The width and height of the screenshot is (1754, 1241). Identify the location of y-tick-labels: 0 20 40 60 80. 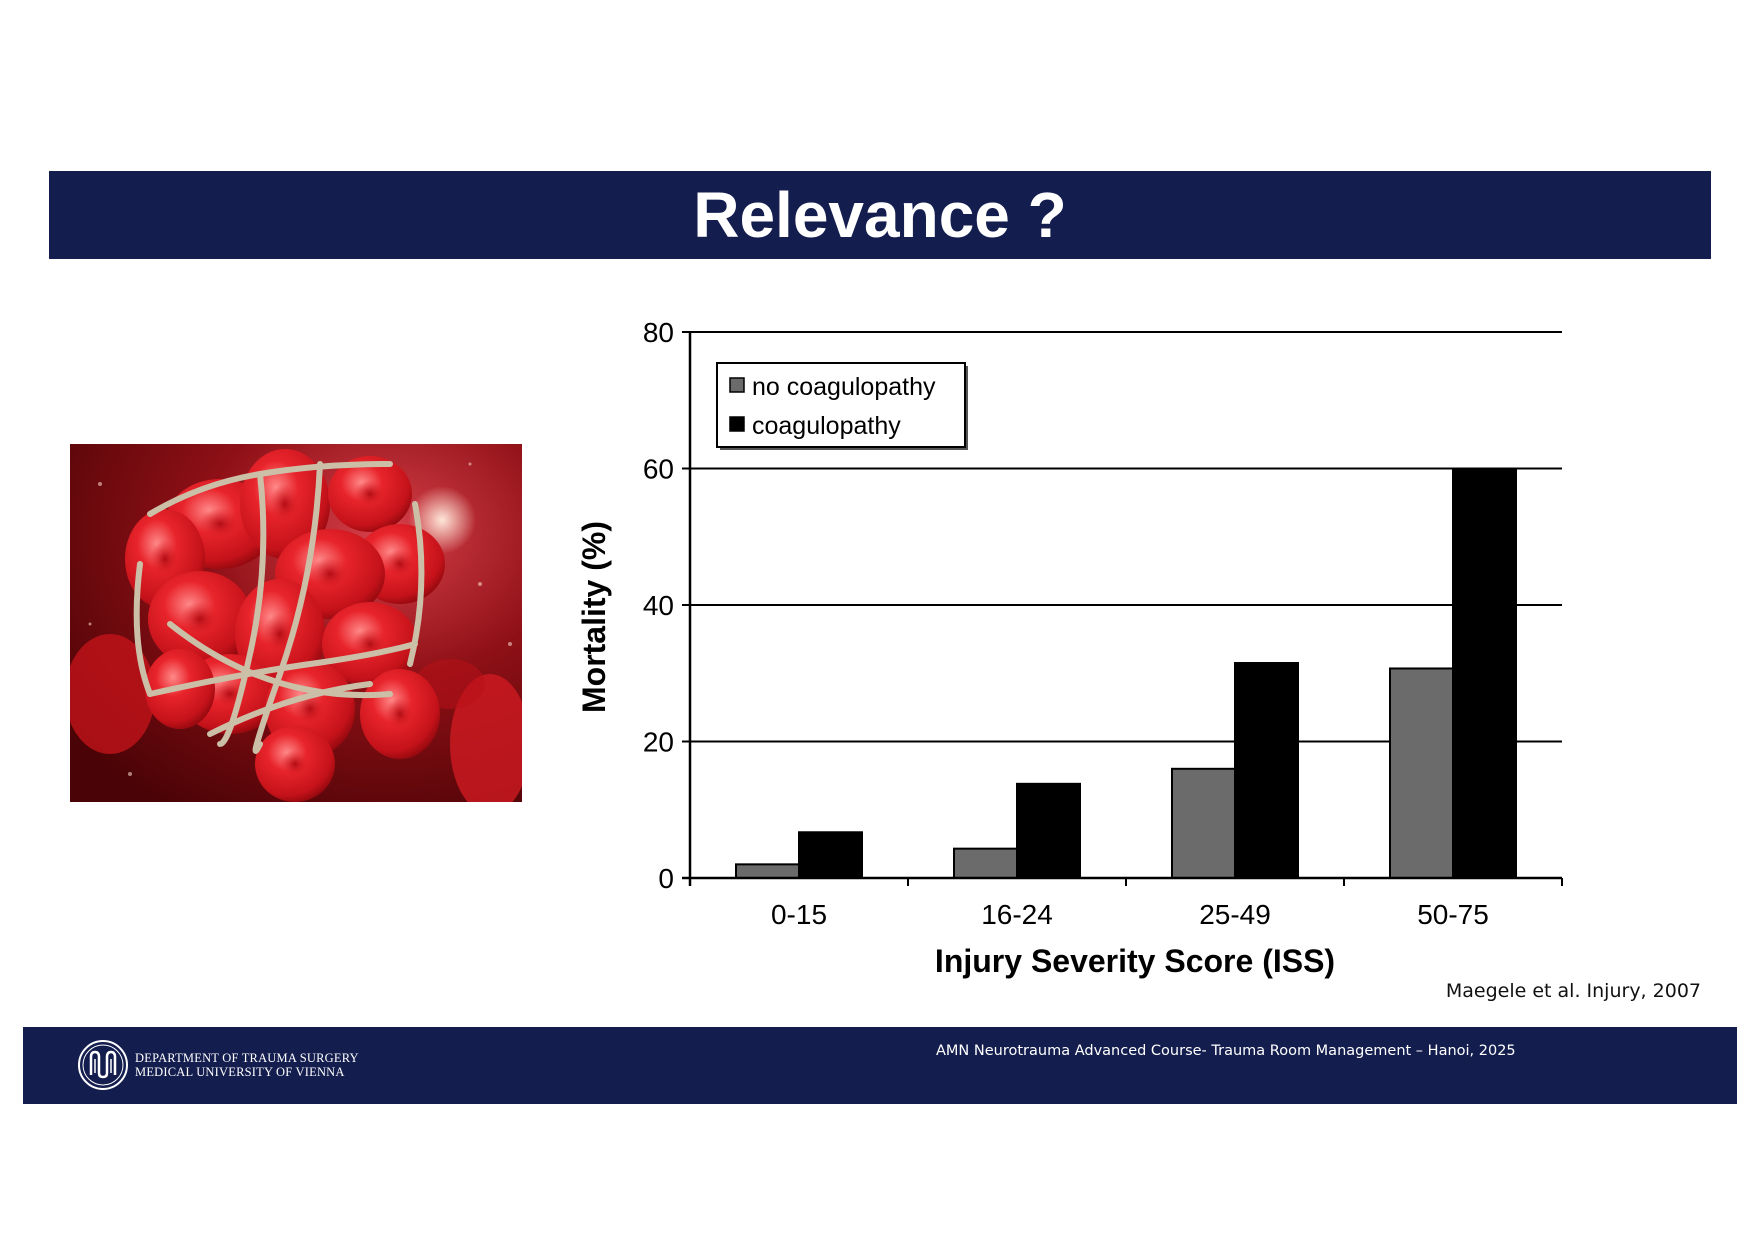
(658, 605).